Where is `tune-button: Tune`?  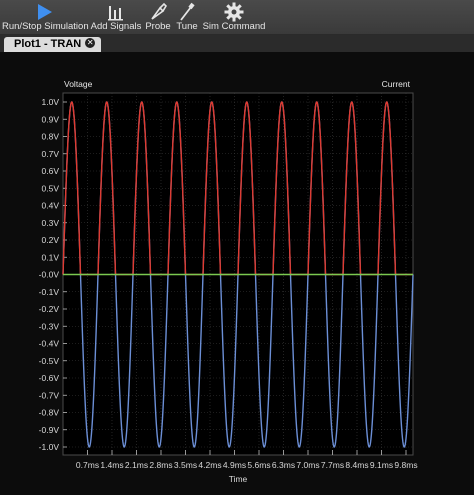
tune-button: Tune is located at coordinates (187, 17).